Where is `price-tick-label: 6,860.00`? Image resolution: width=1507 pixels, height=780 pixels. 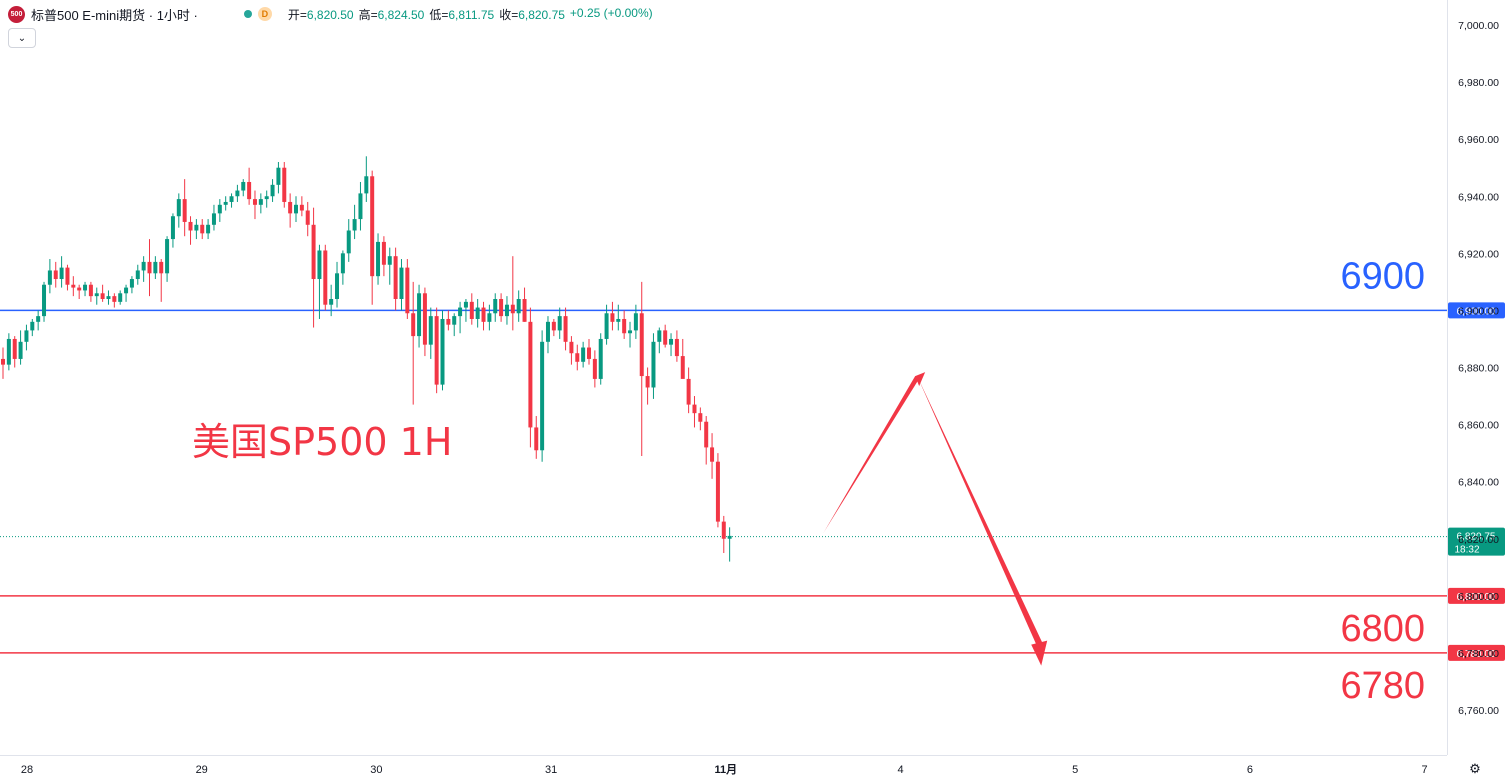
price-tick-label: 6,860.00 is located at coordinates (1478, 426).